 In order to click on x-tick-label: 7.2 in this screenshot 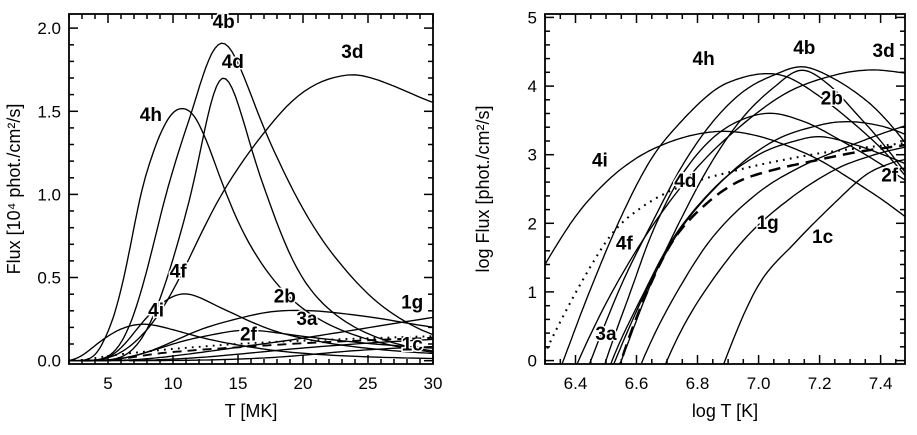, I will do `click(820, 383)`.